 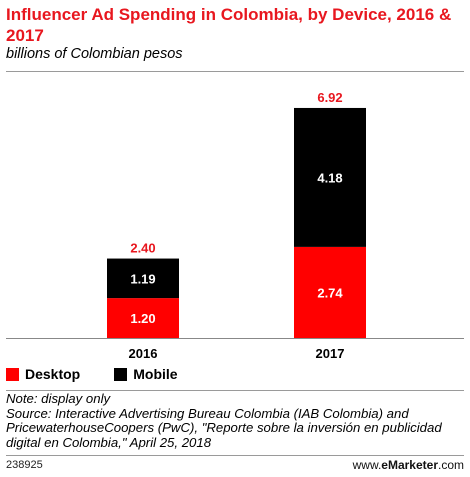 I want to click on data-label-mobile-2016: 1.19, so click(x=142, y=278).